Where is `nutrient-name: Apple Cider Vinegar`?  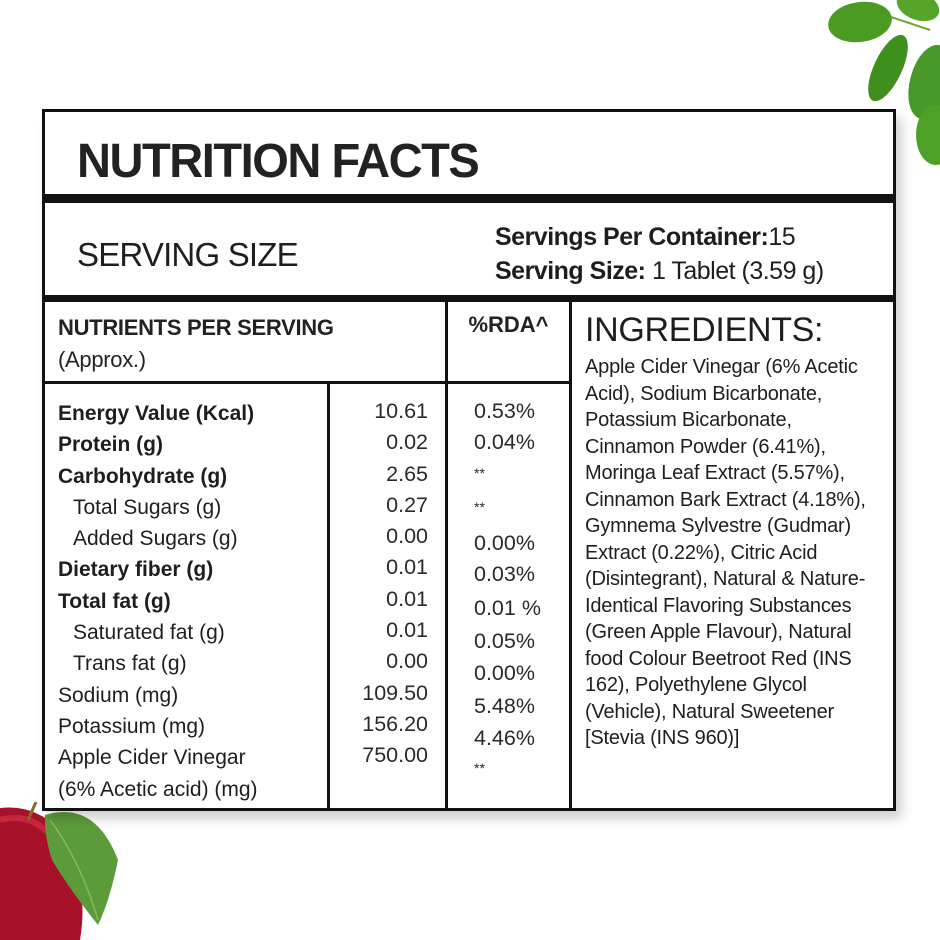 nutrient-name: Apple Cider Vinegar is located at coordinates (152, 758).